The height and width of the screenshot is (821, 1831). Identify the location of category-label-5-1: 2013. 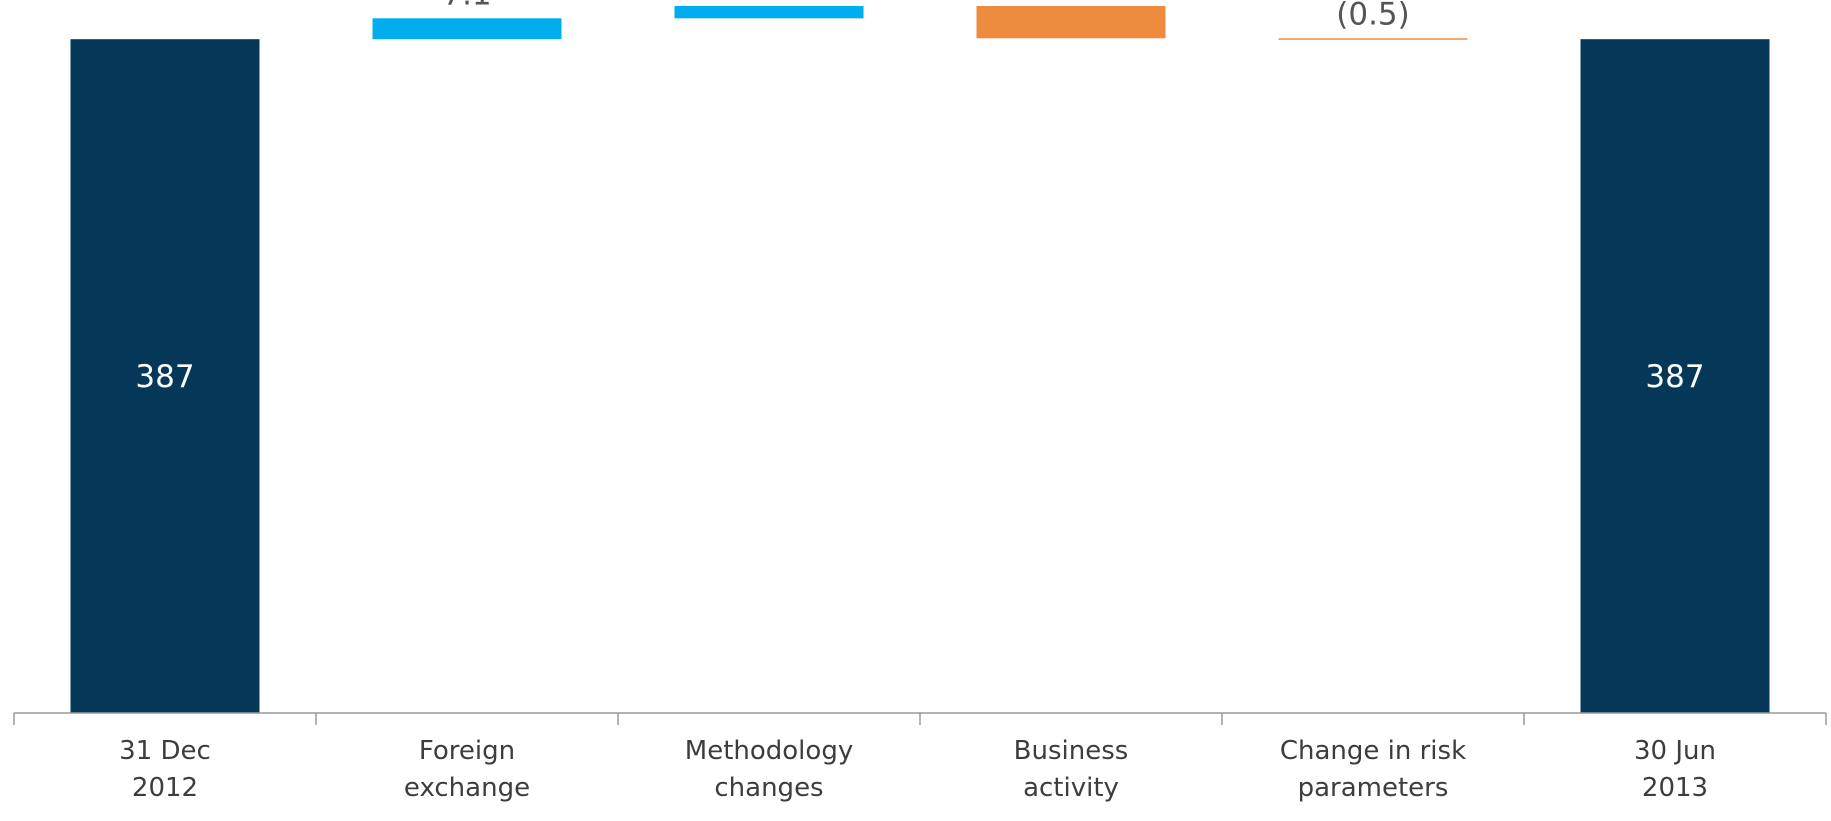
(1675, 788).